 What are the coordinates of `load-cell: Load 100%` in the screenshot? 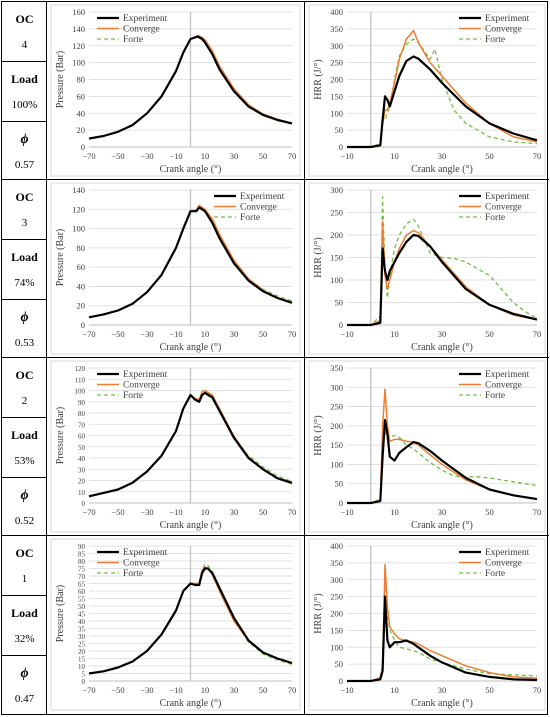 It's located at (24, 92).